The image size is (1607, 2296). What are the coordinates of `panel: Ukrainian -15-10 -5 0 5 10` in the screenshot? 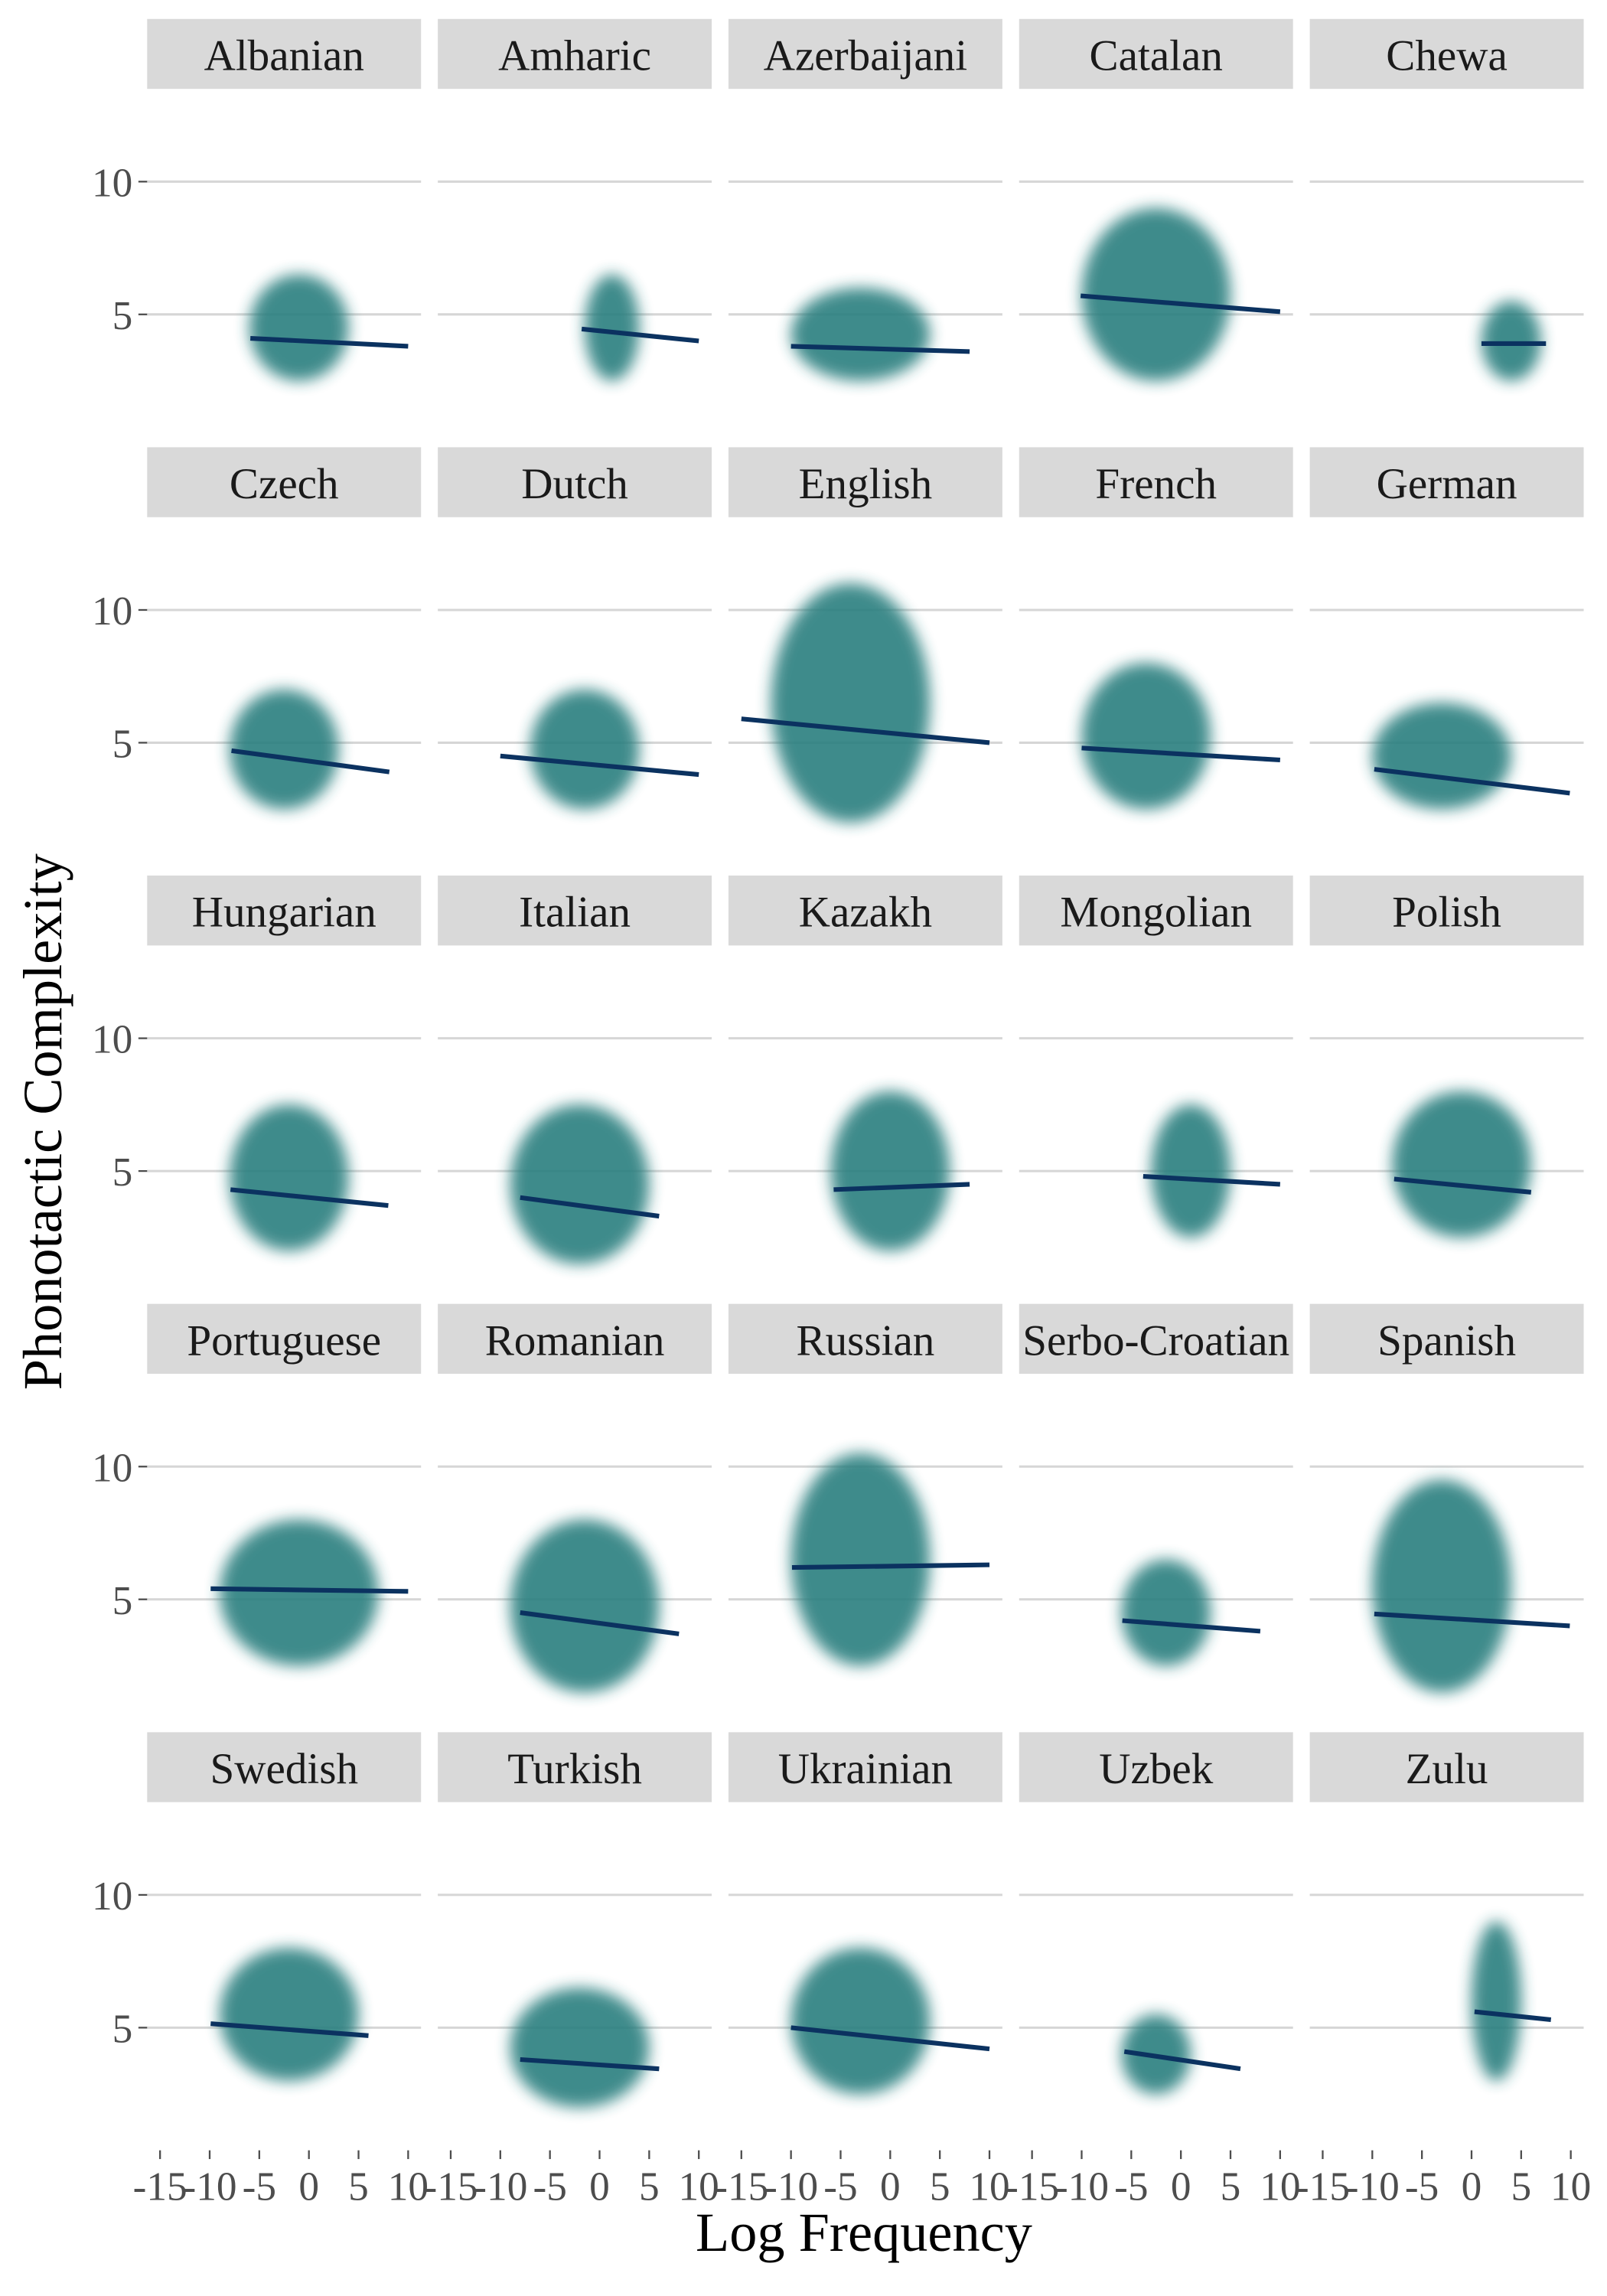 It's located at (862, 1970).